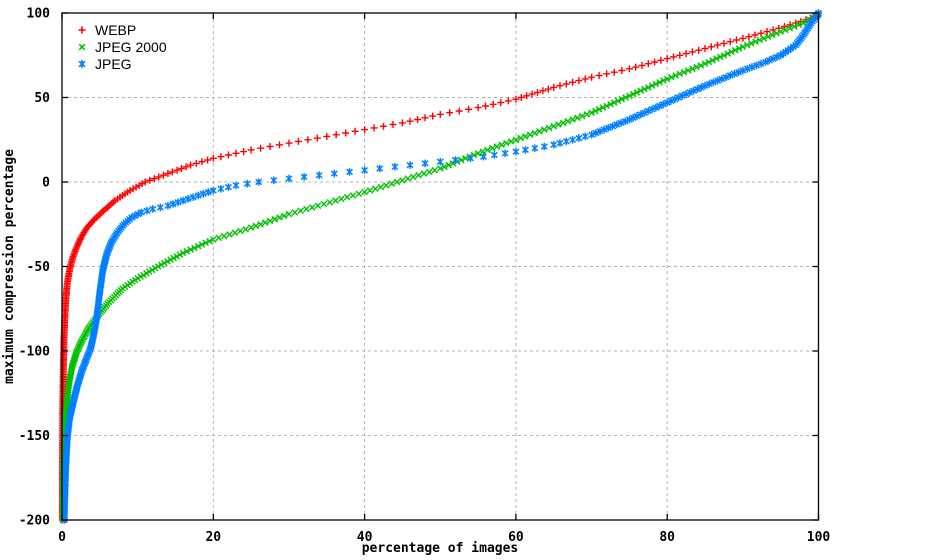 The width and height of the screenshot is (947, 560). Describe the element at coordinates (819, 537) in the screenshot. I see `x-tick-label-100: 100` at that location.